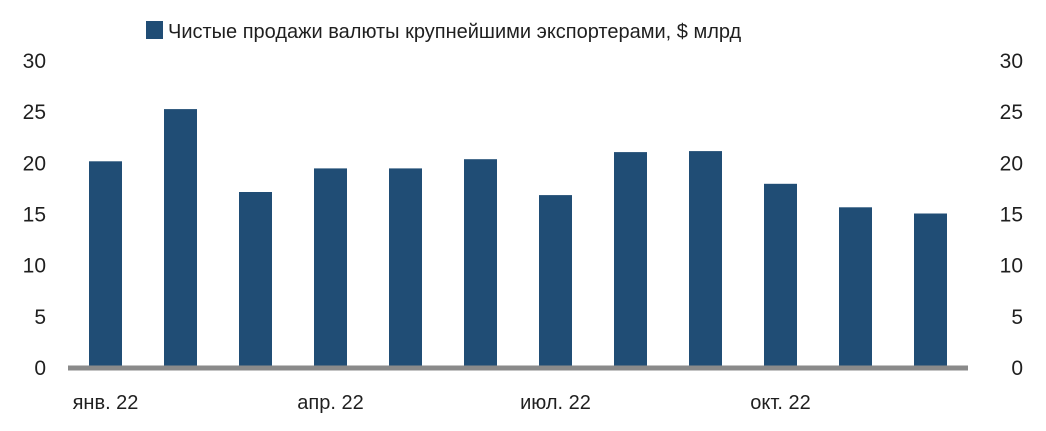 The image size is (1046, 431). Describe the element at coordinates (106, 403) in the screenshot. I see `x-tick-label: янв. 22` at that location.